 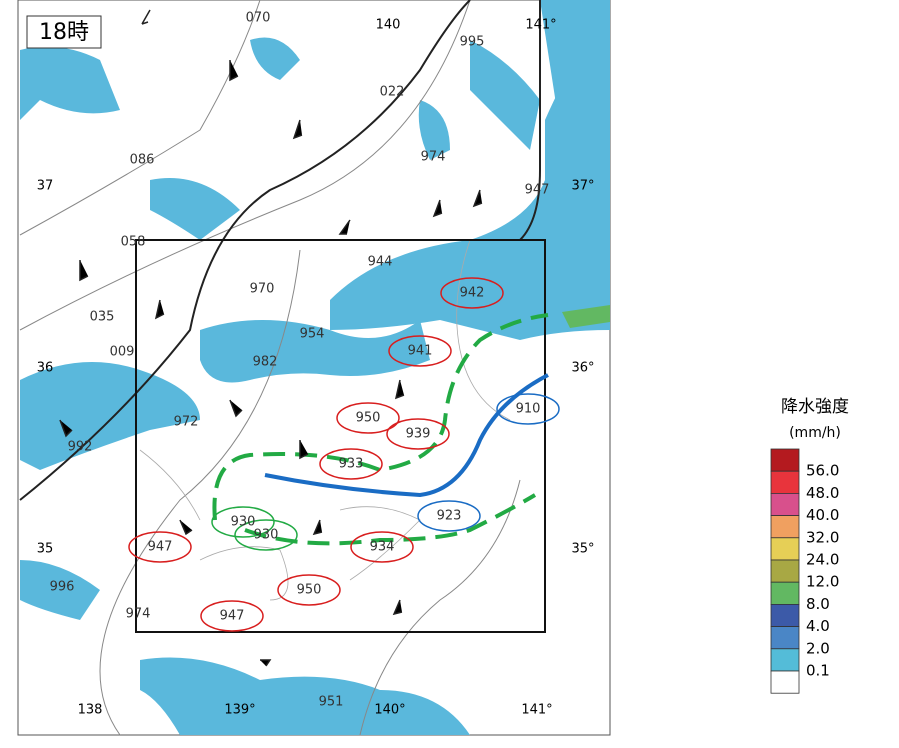 I want to click on legend-label: 4.0, so click(x=818, y=626).